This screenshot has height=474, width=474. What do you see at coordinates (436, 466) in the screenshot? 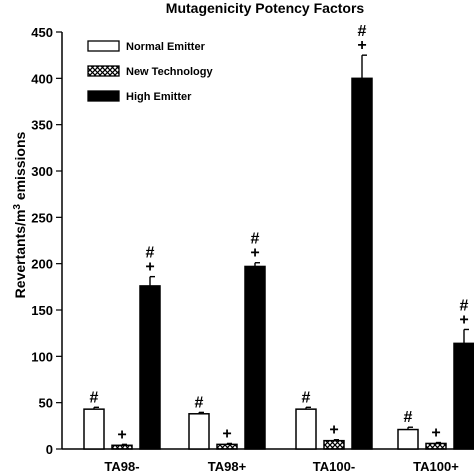
I see `x-tick-label: TA100+` at bounding box center [436, 466].